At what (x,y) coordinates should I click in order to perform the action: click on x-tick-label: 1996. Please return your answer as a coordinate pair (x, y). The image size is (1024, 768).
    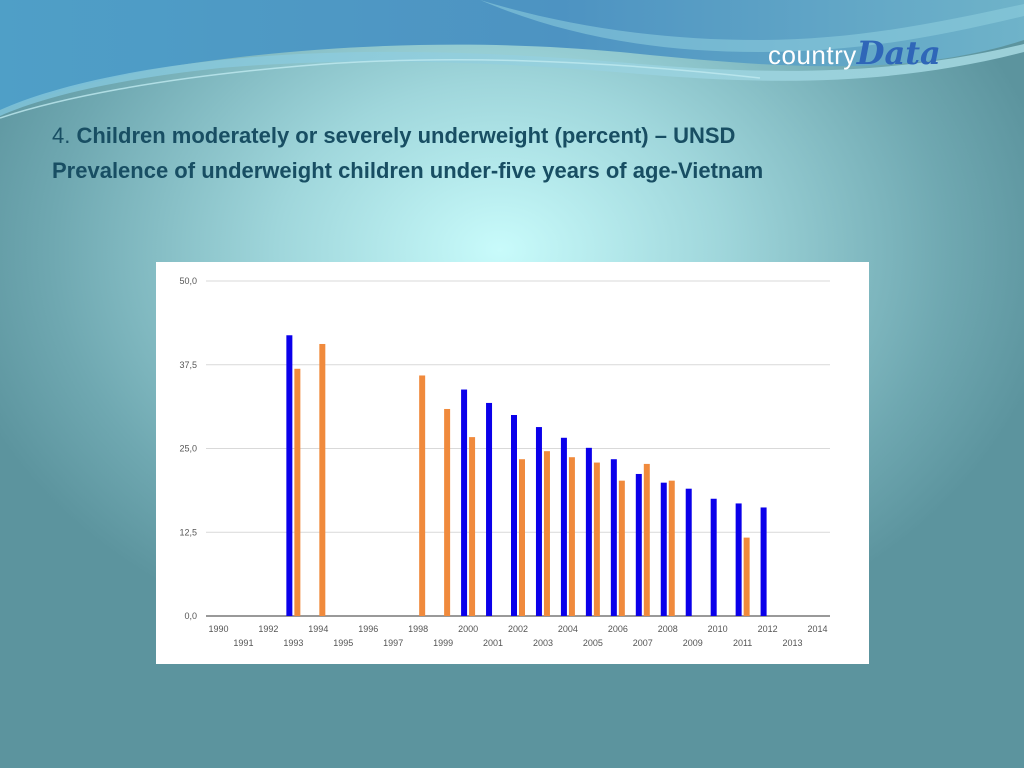
    Looking at the image, I should click on (368, 629).